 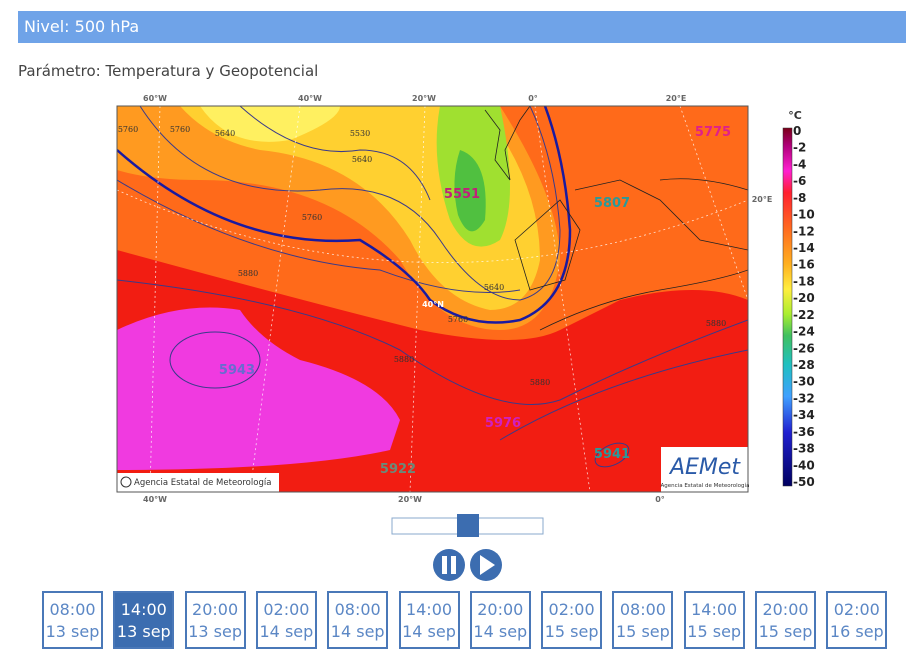 What do you see at coordinates (804, 482) in the screenshot?
I see `colorbar-label: -50` at bounding box center [804, 482].